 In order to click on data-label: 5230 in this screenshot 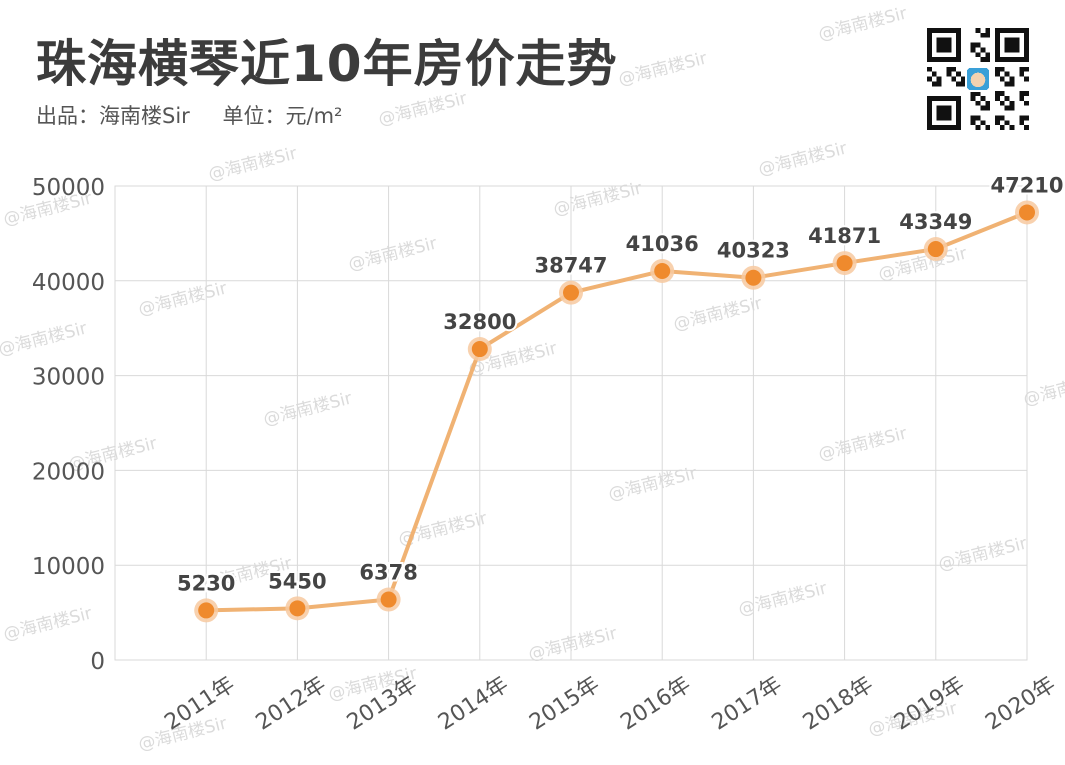, I will do `click(206, 583)`.